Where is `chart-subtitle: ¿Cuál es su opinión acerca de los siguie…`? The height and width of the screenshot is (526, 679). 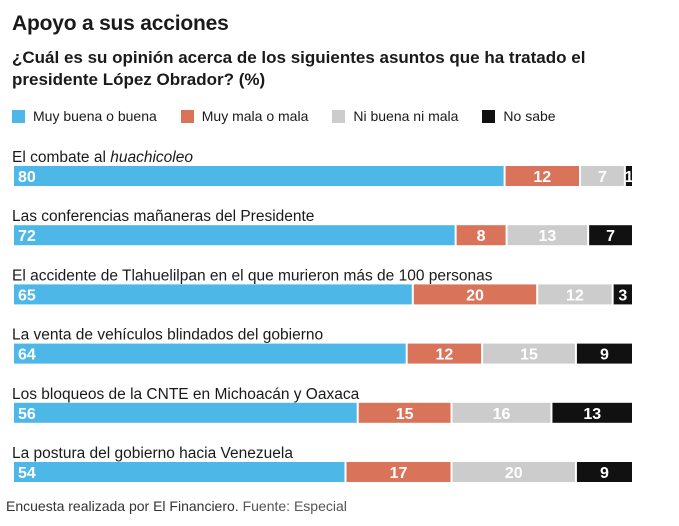 chart-subtitle: ¿Cuál es su opinión acerca de los siguie… is located at coordinates (299, 68).